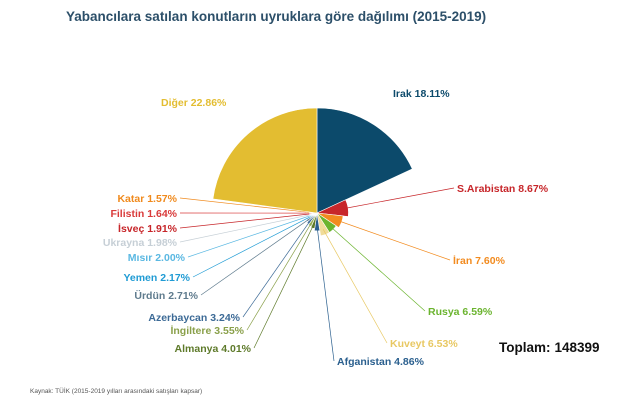 This screenshot has width=626, height=405. I want to click on slice-label: Ukrayna 1.98%, so click(140, 243).